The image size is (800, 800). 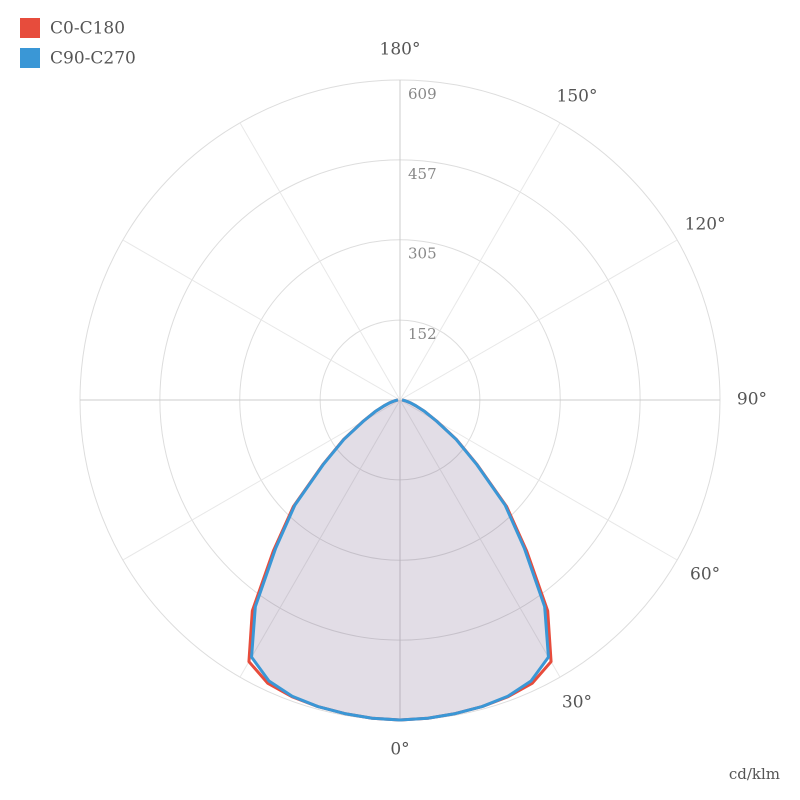 I want to click on angle-label: 30°, so click(x=577, y=703).